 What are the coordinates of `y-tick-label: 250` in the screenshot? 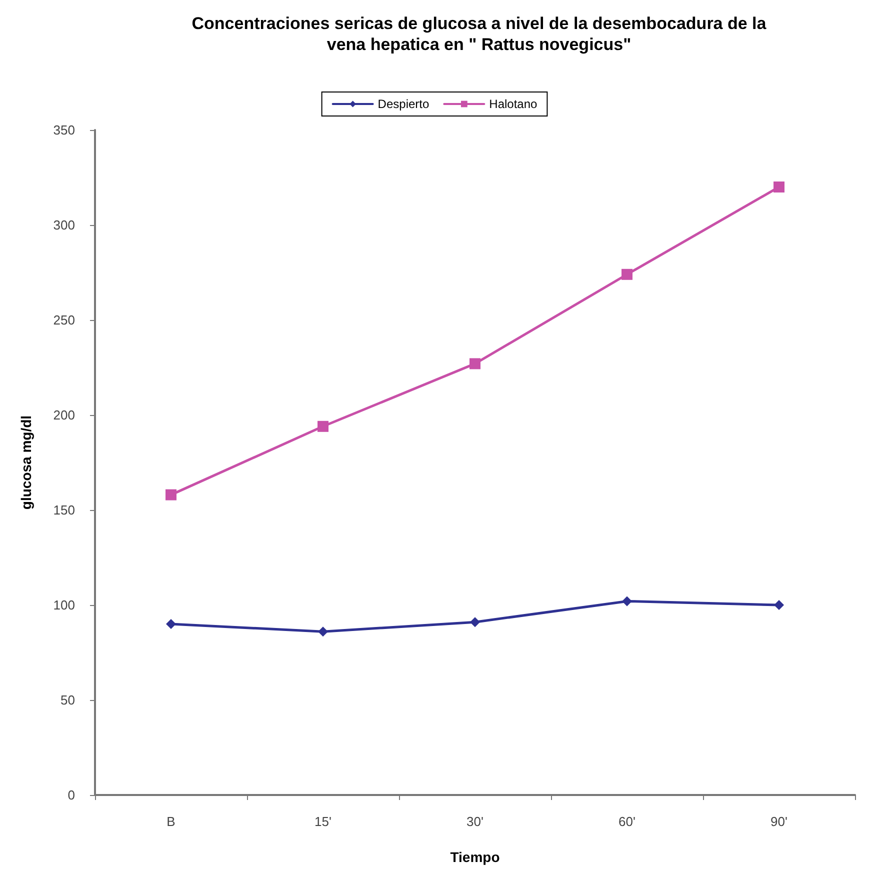 It's located at (64, 320).